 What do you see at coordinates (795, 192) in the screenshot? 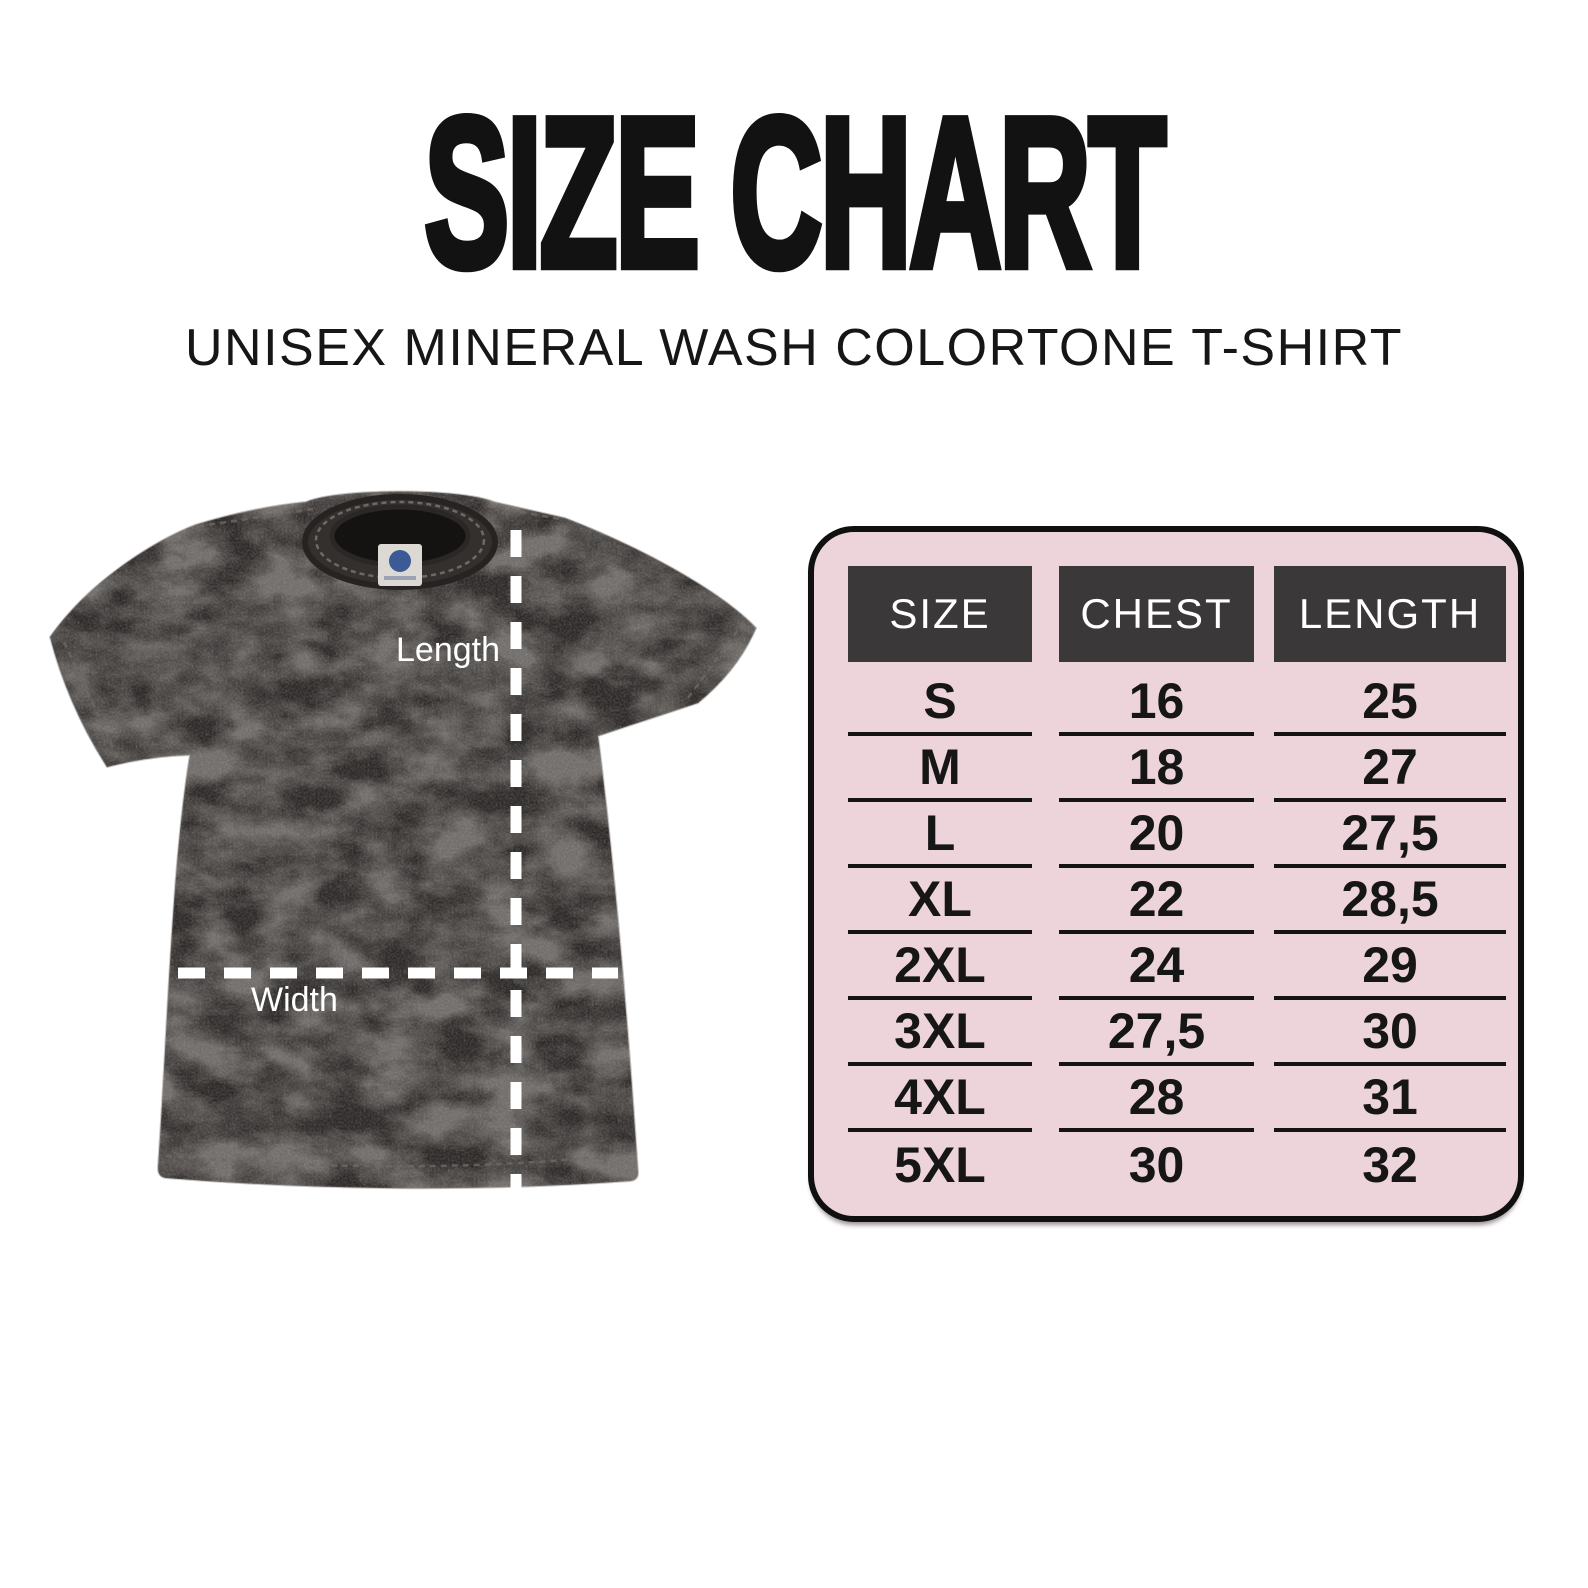
I see `page-title: SIZE CHART` at bounding box center [795, 192].